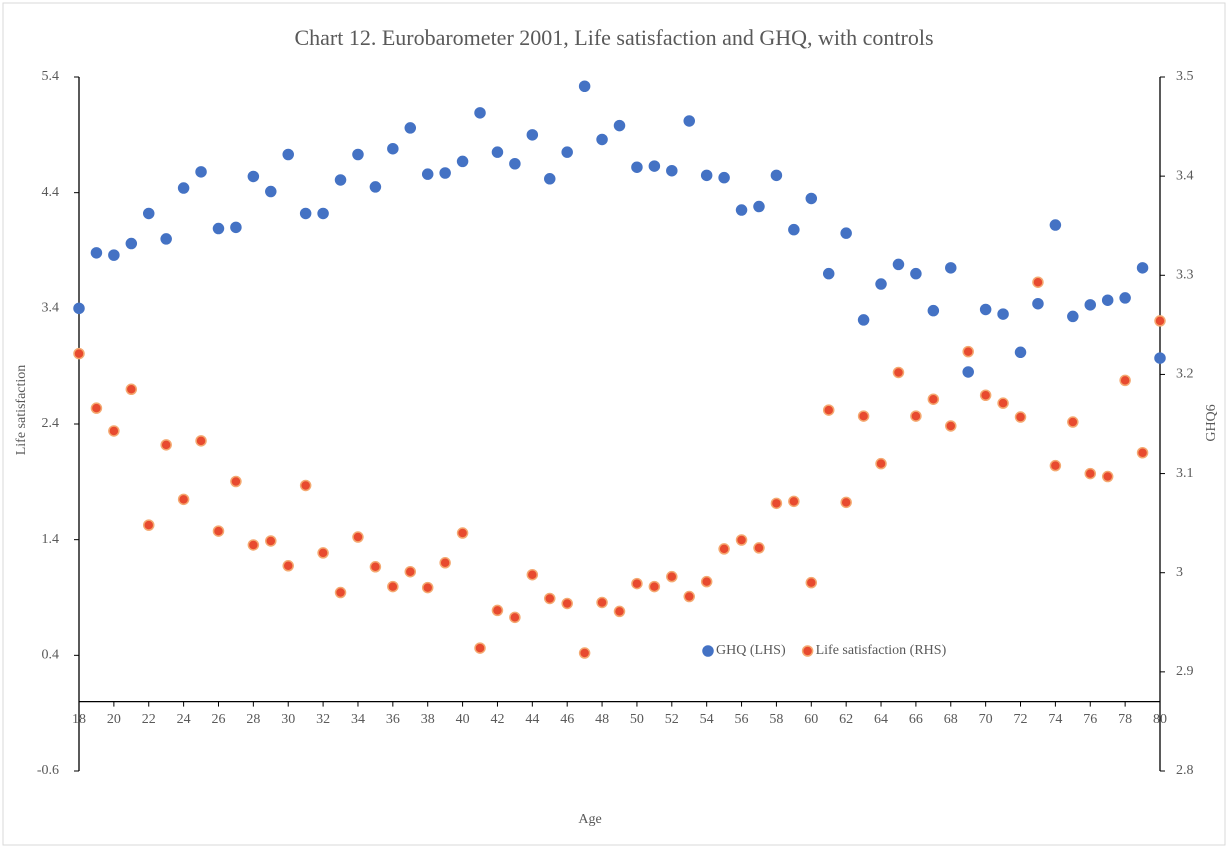 The image size is (1229, 849). Describe the element at coordinates (707, 719) in the screenshot. I see `x-tick-label: 54` at that location.